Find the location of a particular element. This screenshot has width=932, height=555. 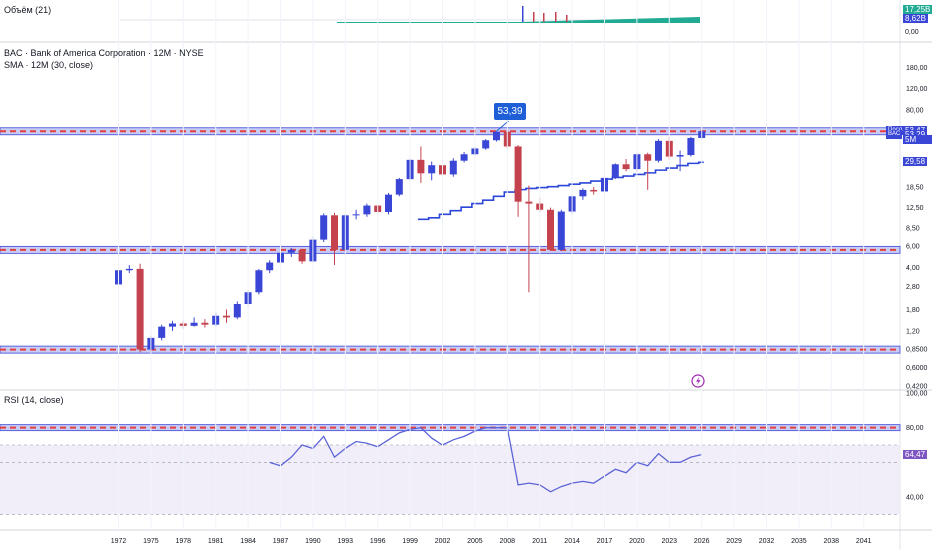

sma-line is located at coordinates (560, 191).